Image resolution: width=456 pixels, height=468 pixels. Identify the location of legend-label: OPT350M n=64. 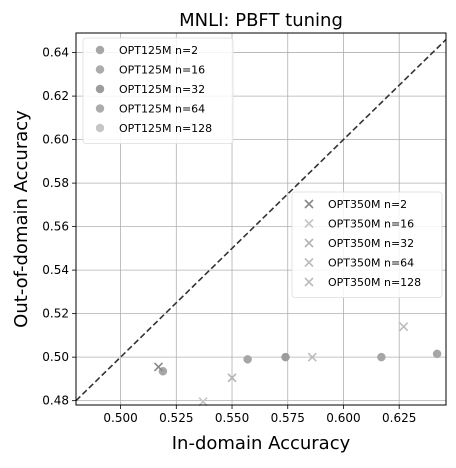
(371, 263).